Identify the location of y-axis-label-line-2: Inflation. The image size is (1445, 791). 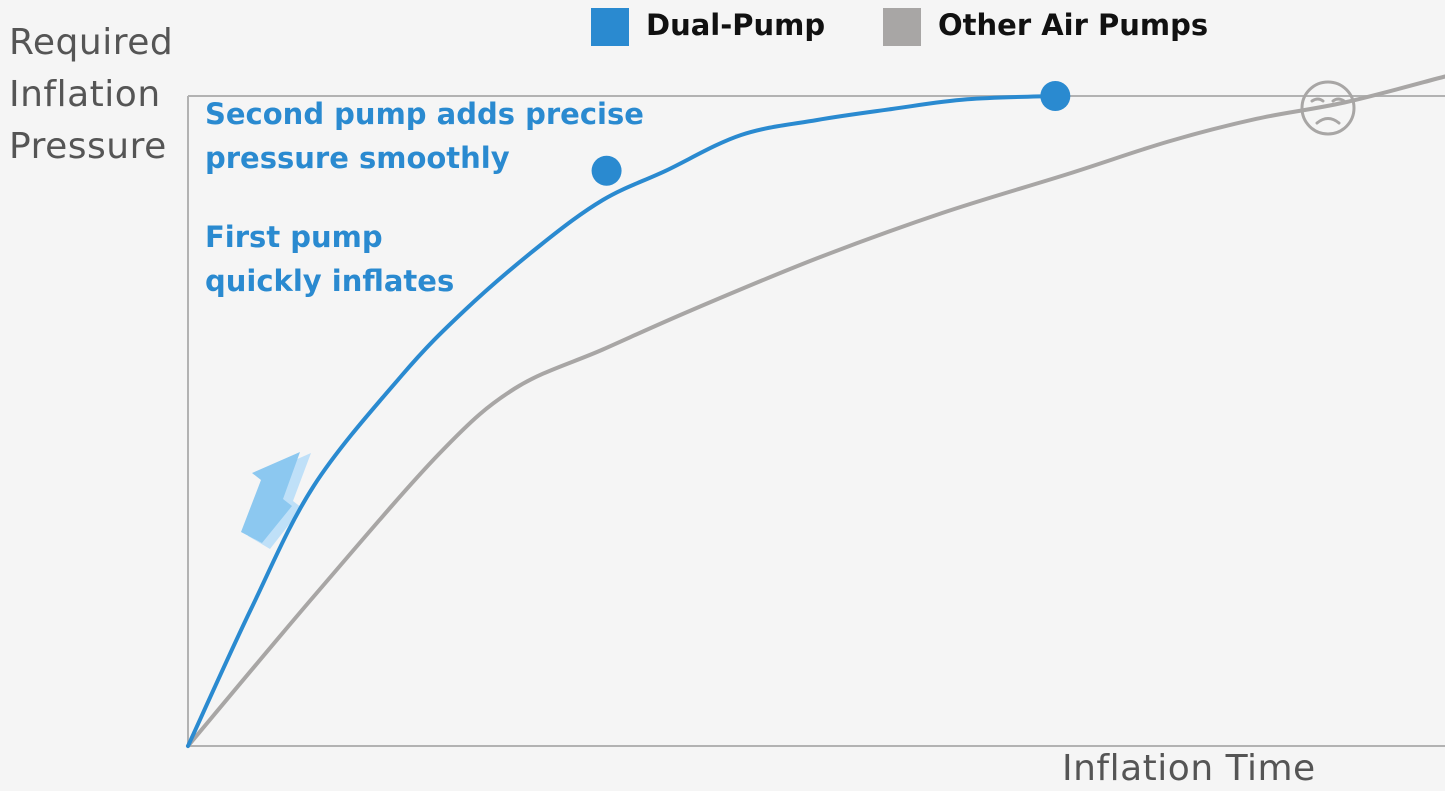
(85, 94).